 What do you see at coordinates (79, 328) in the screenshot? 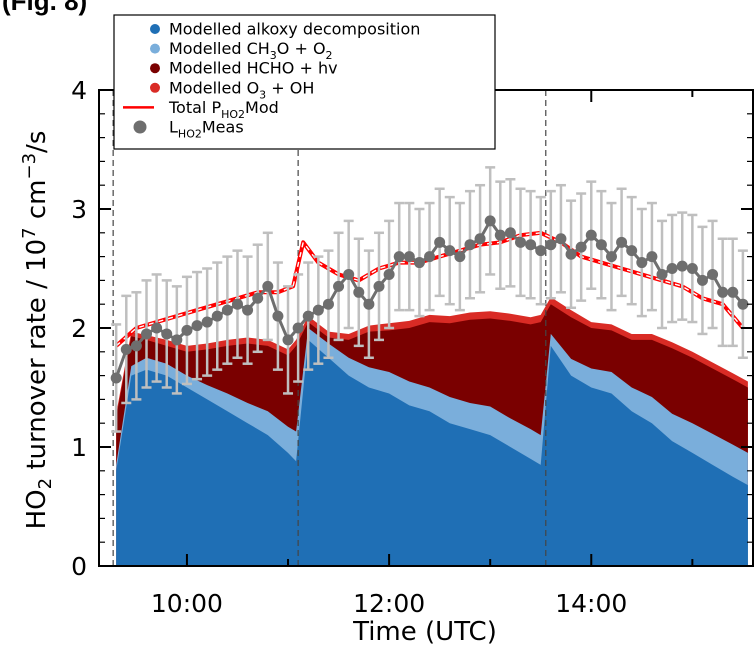
I see `y-tick-label: 2` at bounding box center [79, 328].